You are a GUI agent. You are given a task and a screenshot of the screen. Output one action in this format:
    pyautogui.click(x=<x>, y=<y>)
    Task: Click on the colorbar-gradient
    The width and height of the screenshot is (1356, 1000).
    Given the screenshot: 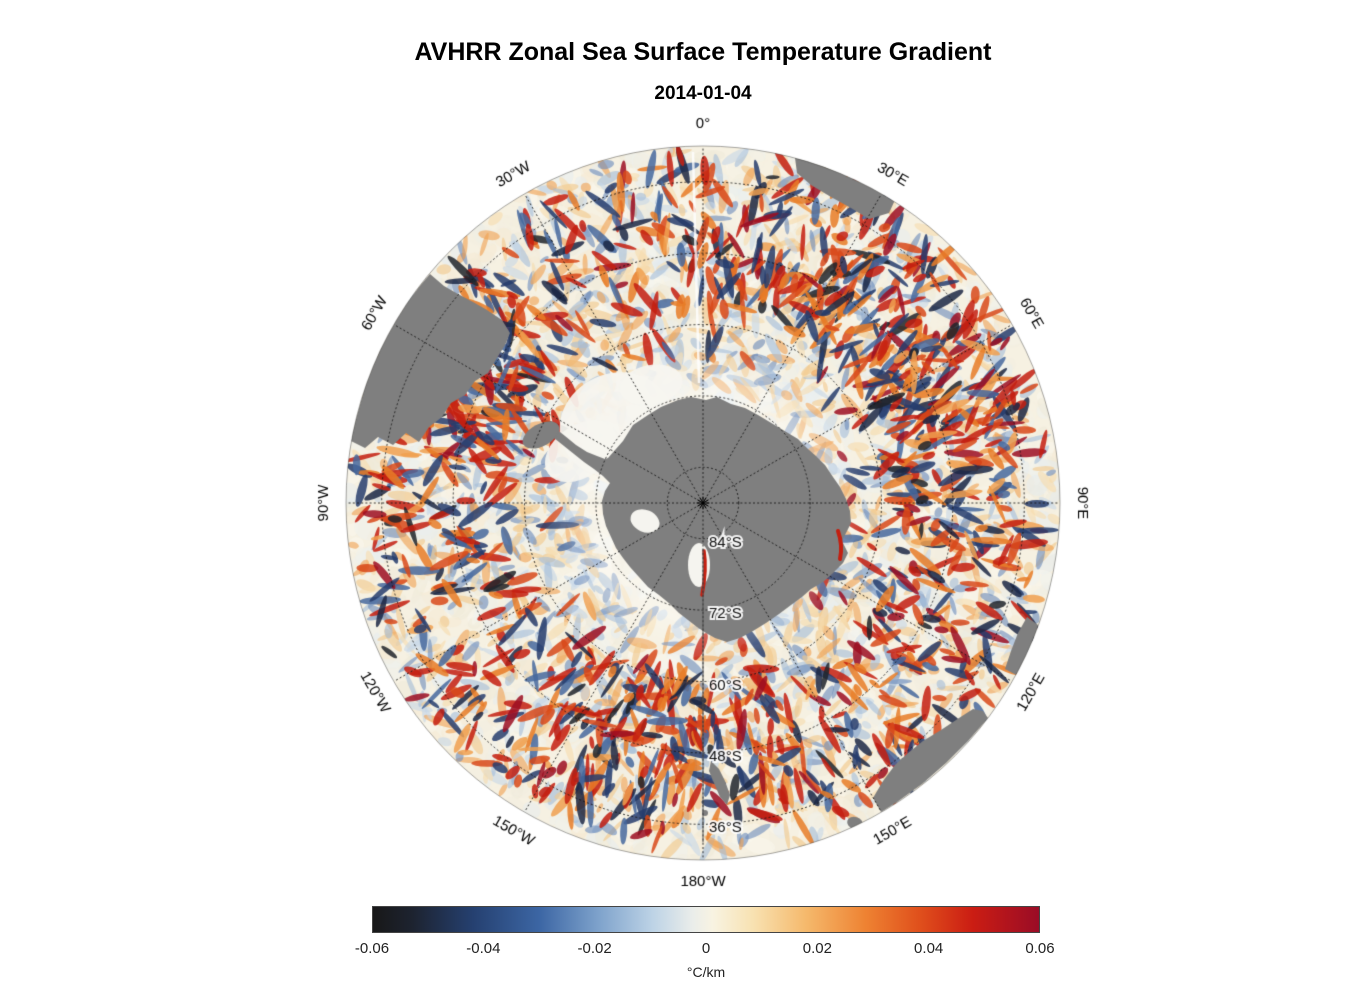 What is the action you would take?
    pyautogui.click(x=706, y=919)
    